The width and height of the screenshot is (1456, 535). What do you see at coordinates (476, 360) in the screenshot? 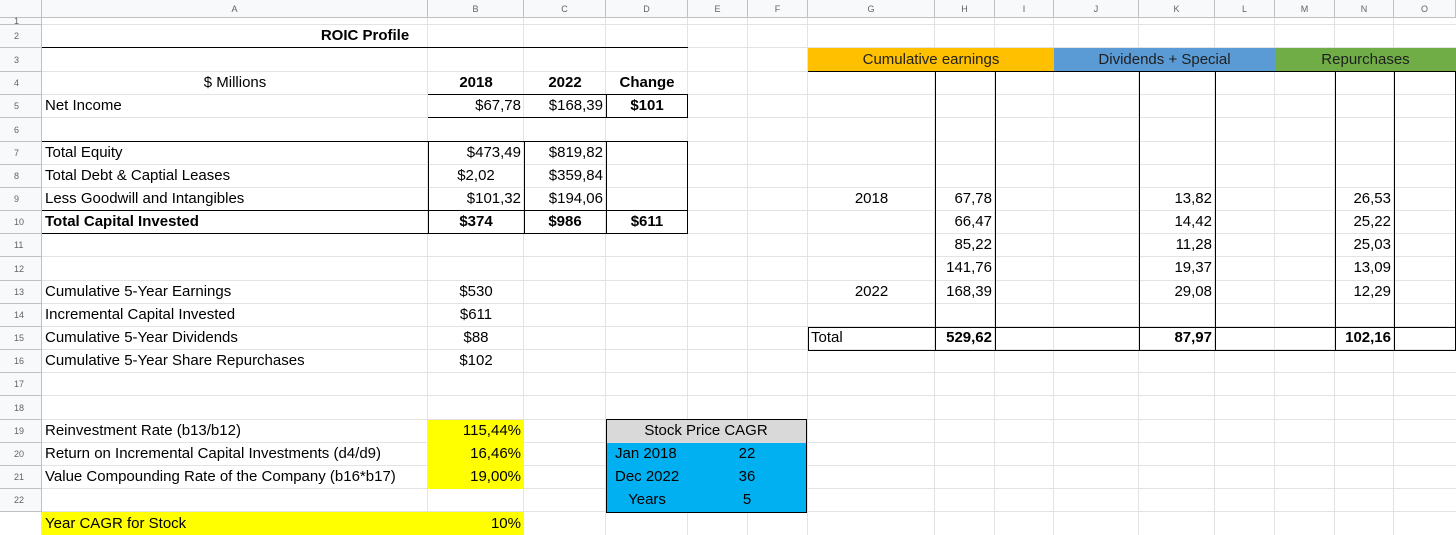
I see `cum-repurchases-value: $102` at bounding box center [476, 360].